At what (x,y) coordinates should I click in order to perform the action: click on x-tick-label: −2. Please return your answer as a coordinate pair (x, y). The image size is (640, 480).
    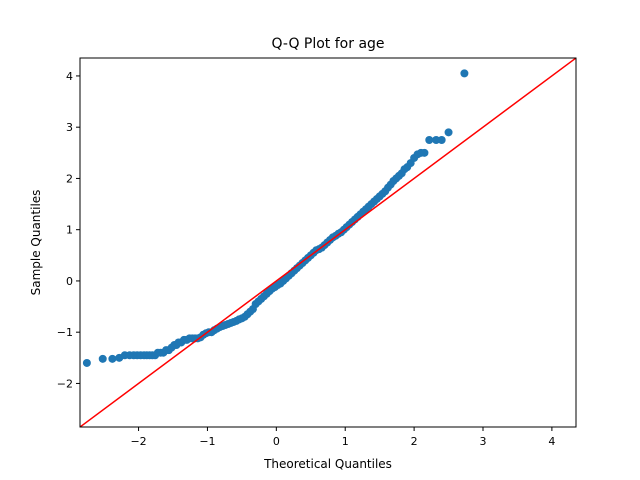
    Looking at the image, I should click on (138, 441).